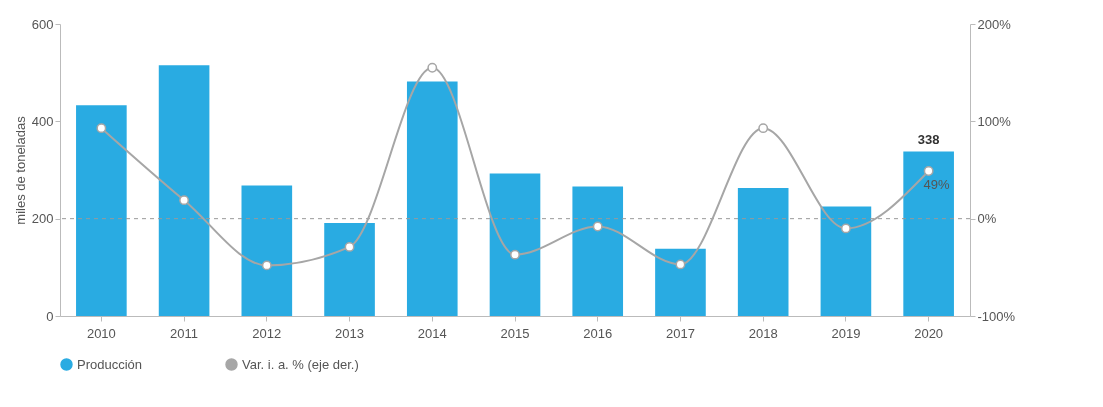 Image resolution: width=1103 pixels, height=407 pixels. I want to click on x-tick-label: 2010, so click(101, 333).